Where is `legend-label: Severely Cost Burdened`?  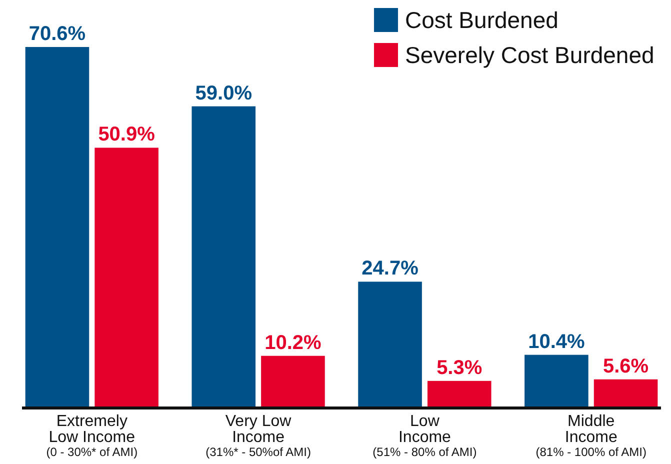
legend-label: Severely Cost Burdened is located at coordinates (529, 55).